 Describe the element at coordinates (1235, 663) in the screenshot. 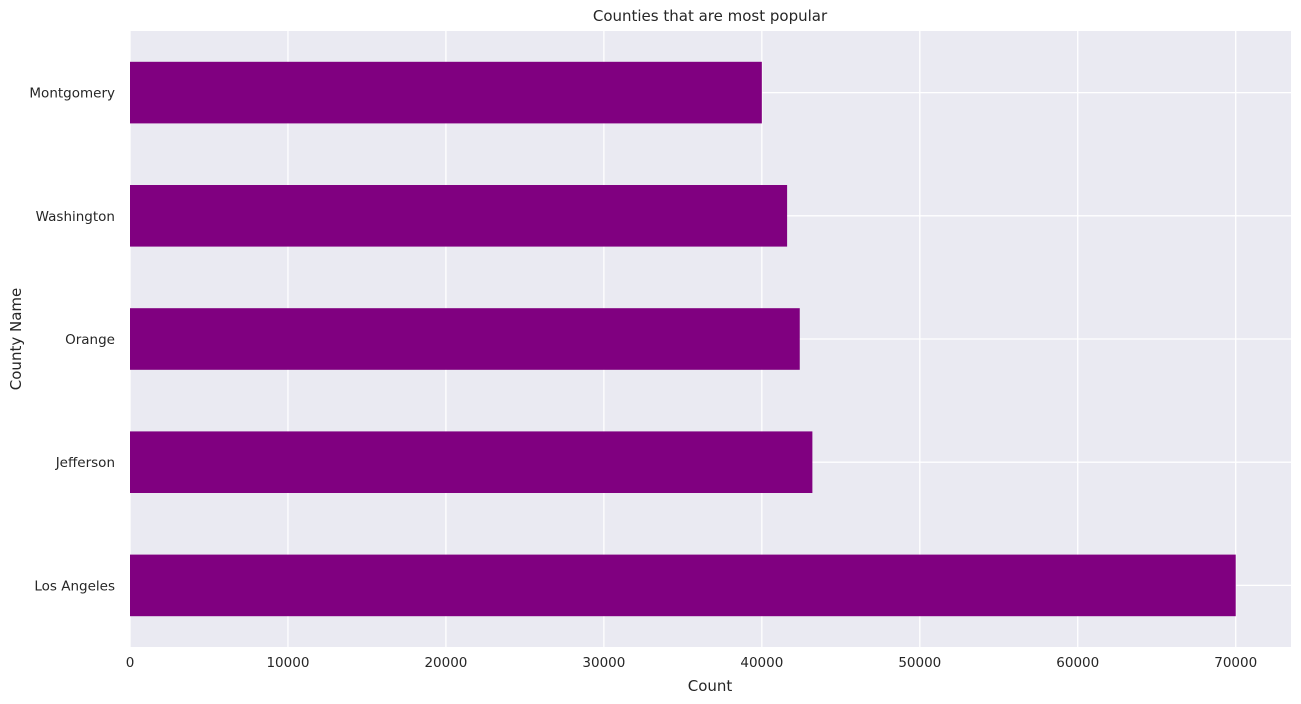

I see `x-tick-label: 70000` at that location.